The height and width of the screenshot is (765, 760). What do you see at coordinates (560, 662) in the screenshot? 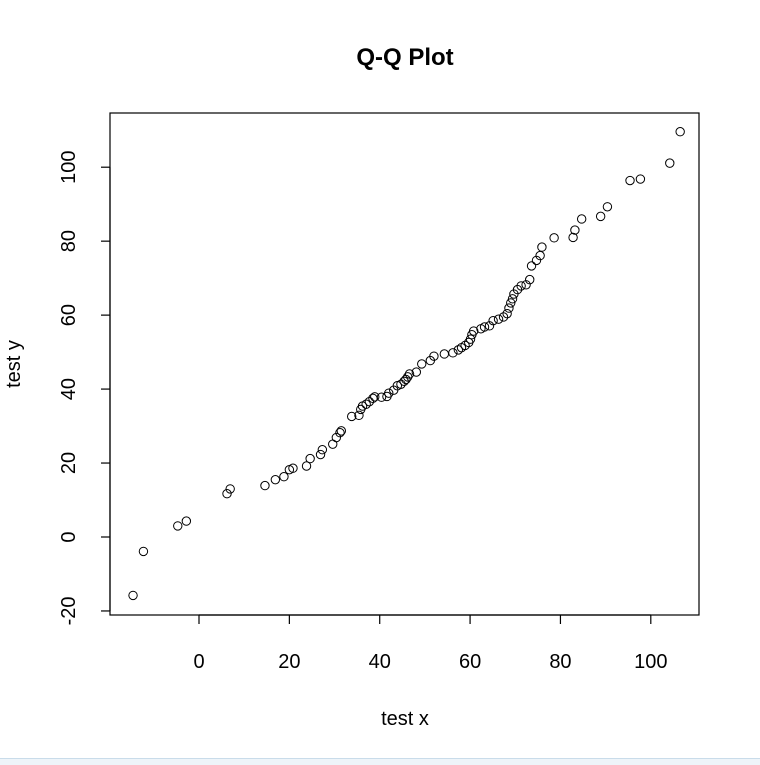
I see `x-tick-label: 80` at bounding box center [560, 662].